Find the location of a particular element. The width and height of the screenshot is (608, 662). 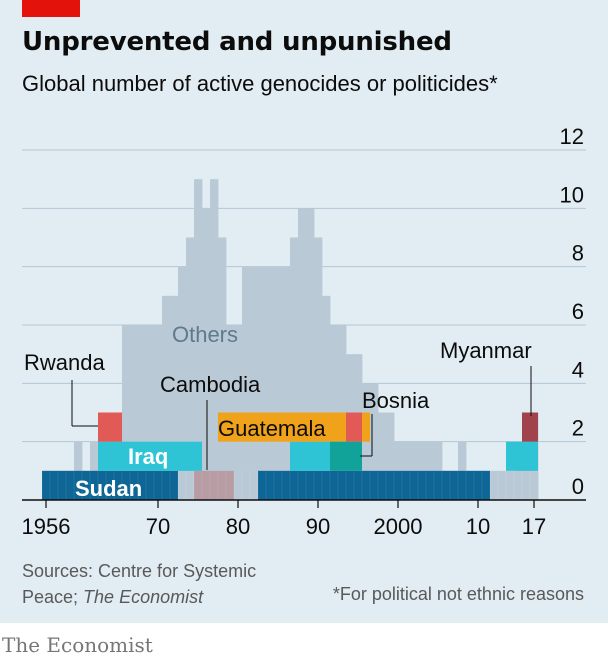

bar-total-2008 is located at coordinates (462, 470).